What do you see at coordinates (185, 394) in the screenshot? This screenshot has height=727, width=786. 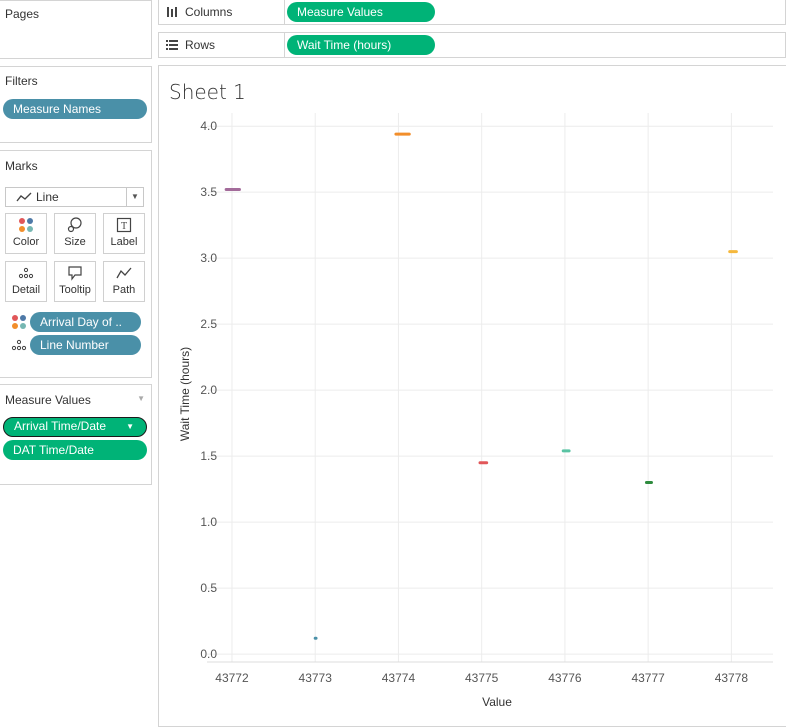 I see `y-axis-label: Wait Time (hours)` at bounding box center [185, 394].